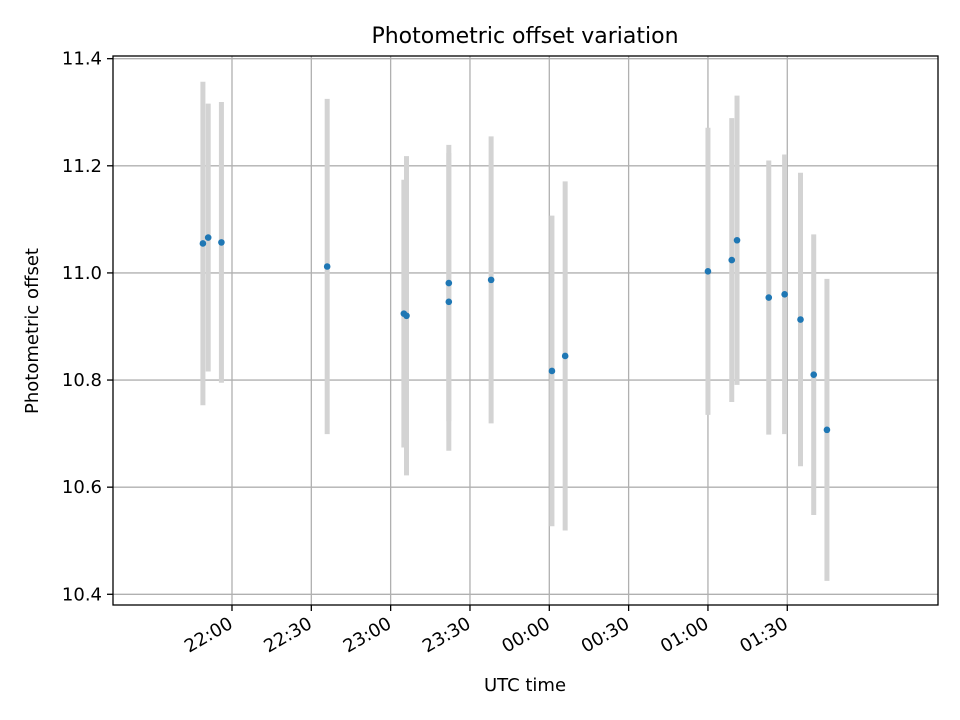  I want to click on y-tick-label: 11.2, so click(82, 166).